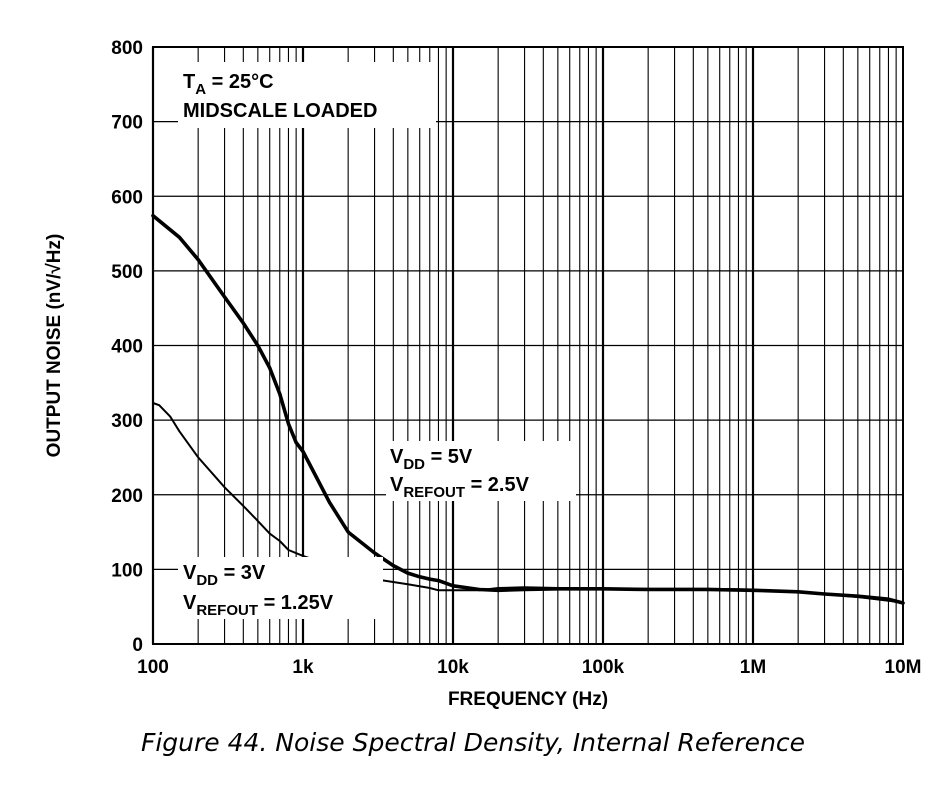 This screenshot has width=946, height=794. Describe the element at coordinates (228, 84) in the screenshot. I see `conditions-line1: TA = 25°C` at that location.